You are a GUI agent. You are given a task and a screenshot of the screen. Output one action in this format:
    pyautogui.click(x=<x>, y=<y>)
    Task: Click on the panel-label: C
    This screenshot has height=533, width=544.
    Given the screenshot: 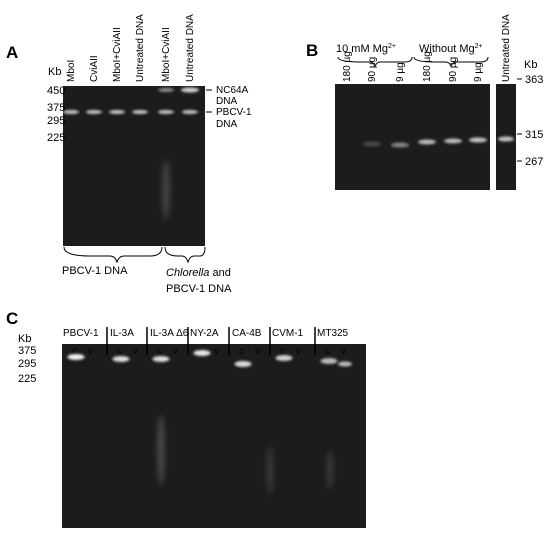 What is the action you would take?
    pyautogui.click(x=12, y=318)
    